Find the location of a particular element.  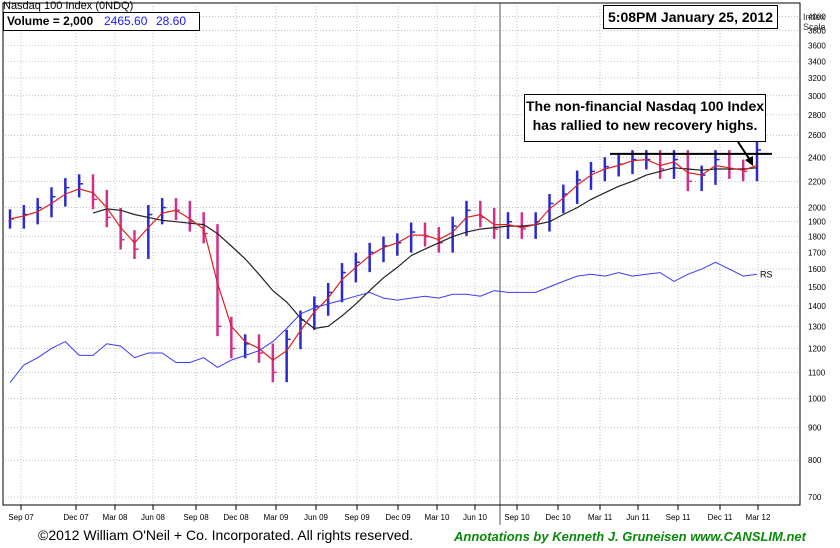

y-tick-label: 4000 is located at coordinates (817, 16).